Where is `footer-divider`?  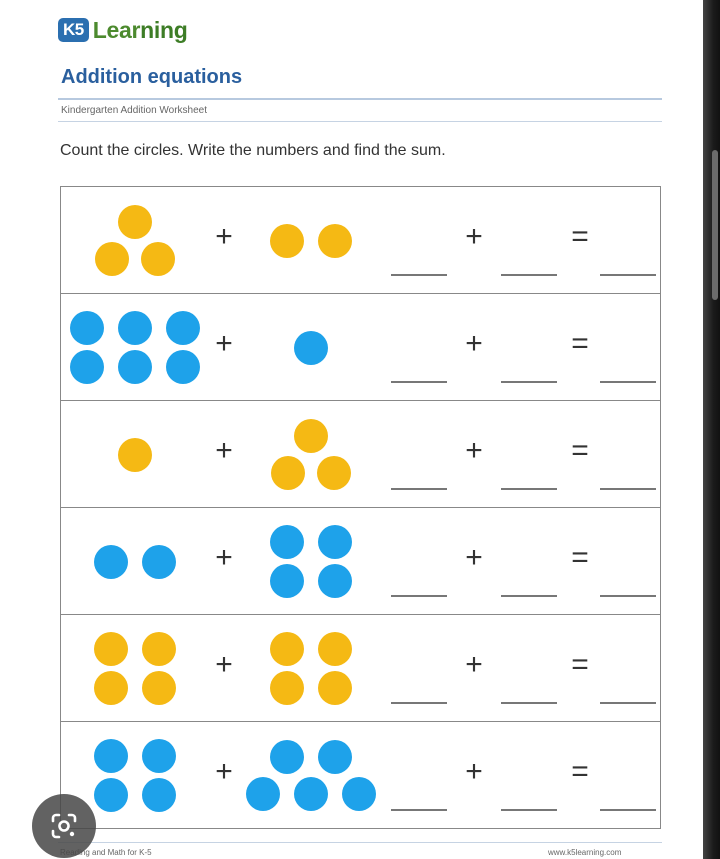
footer-divider is located at coordinates (360, 842).